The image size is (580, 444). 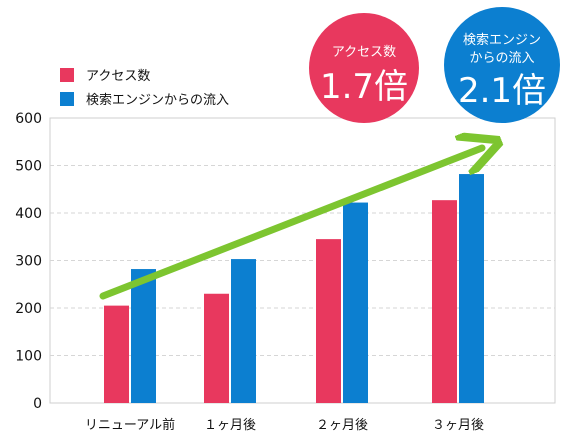 What do you see at coordinates (502, 91) in the screenshot?
I see `badge-search-value: 2.1倍` at bounding box center [502, 91].